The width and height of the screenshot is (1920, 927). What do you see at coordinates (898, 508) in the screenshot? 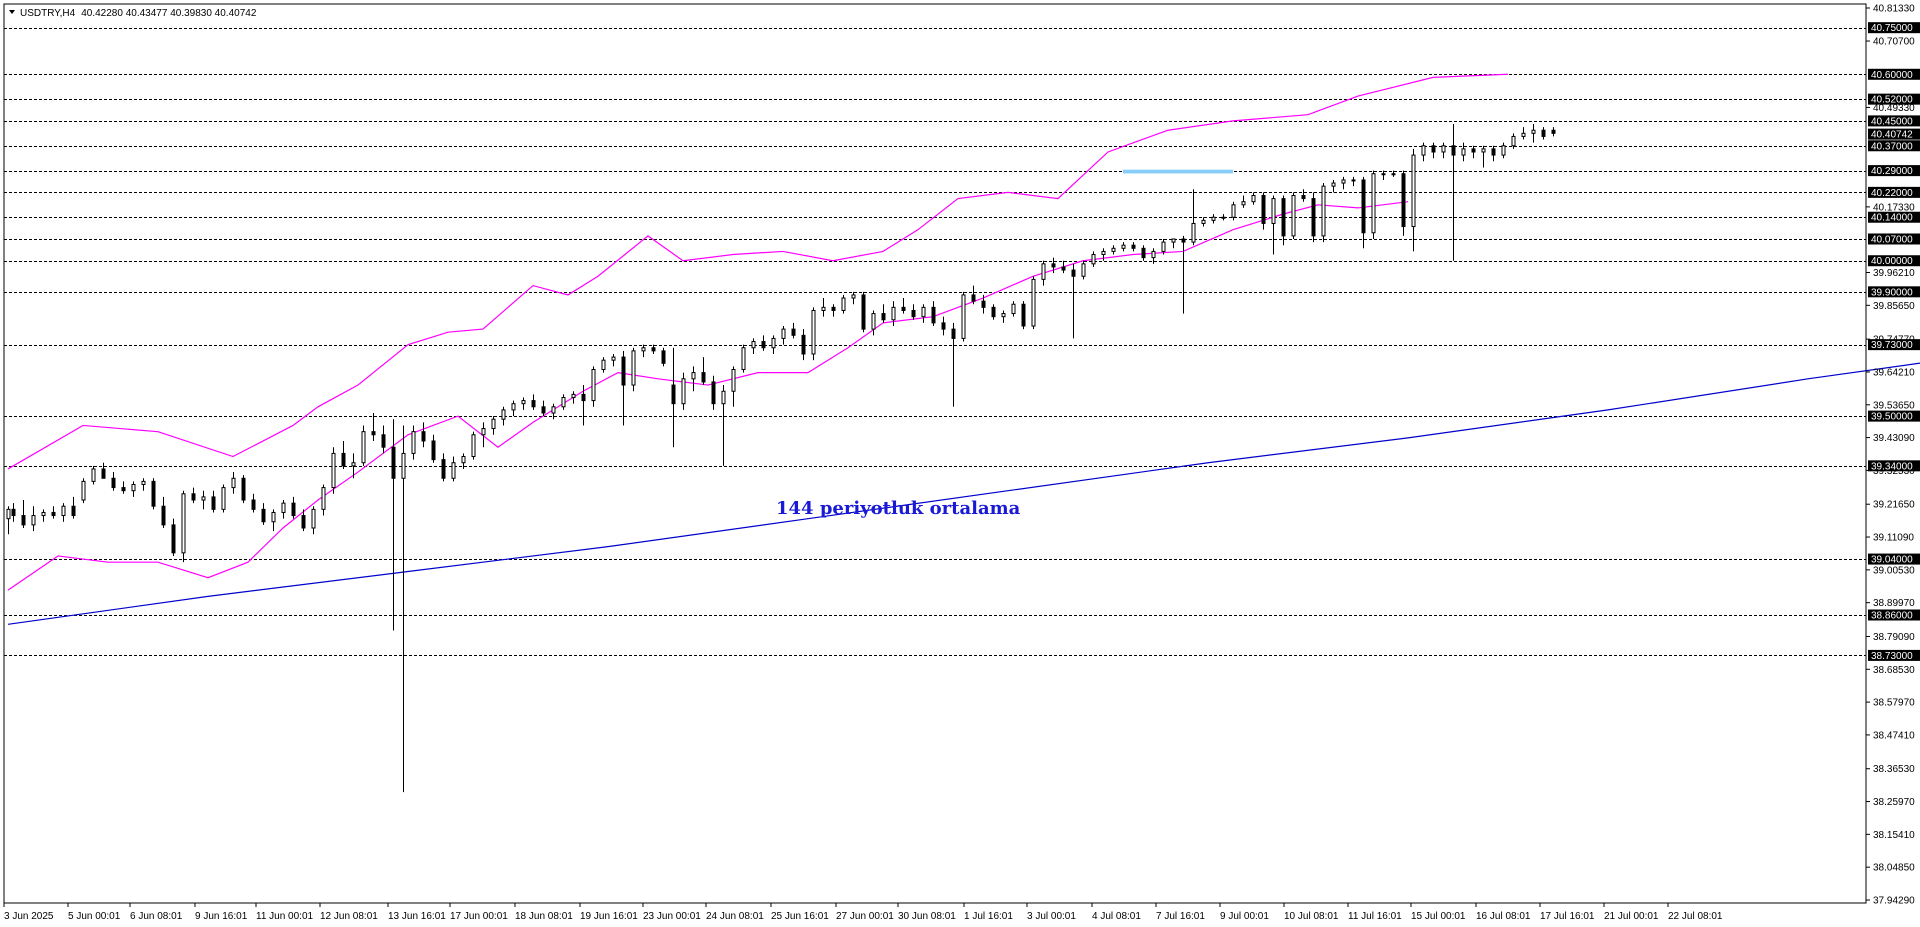
I see `ma-annotation: 144 periyotluk ortalama` at bounding box center [898, 508].